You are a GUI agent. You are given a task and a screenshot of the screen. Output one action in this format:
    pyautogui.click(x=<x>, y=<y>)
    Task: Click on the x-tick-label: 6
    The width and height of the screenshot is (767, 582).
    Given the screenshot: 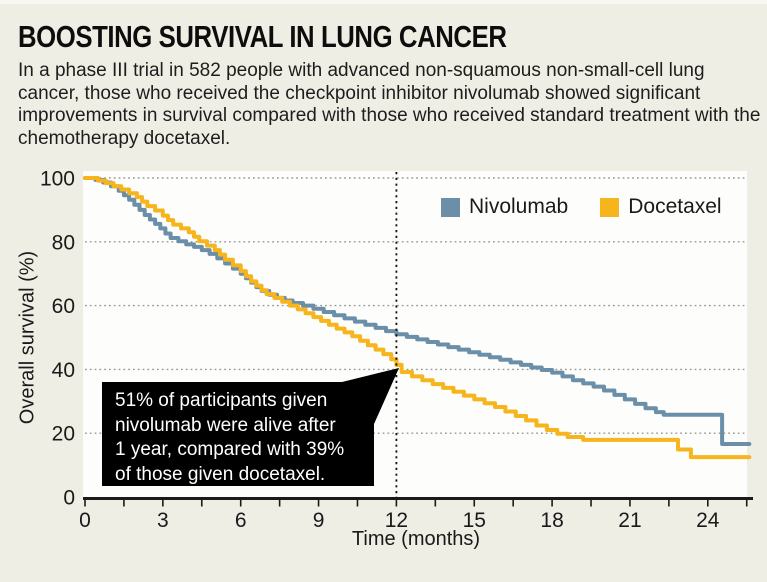 What is the action you would take?
    pyautogui.click(x=241, y=520)
    